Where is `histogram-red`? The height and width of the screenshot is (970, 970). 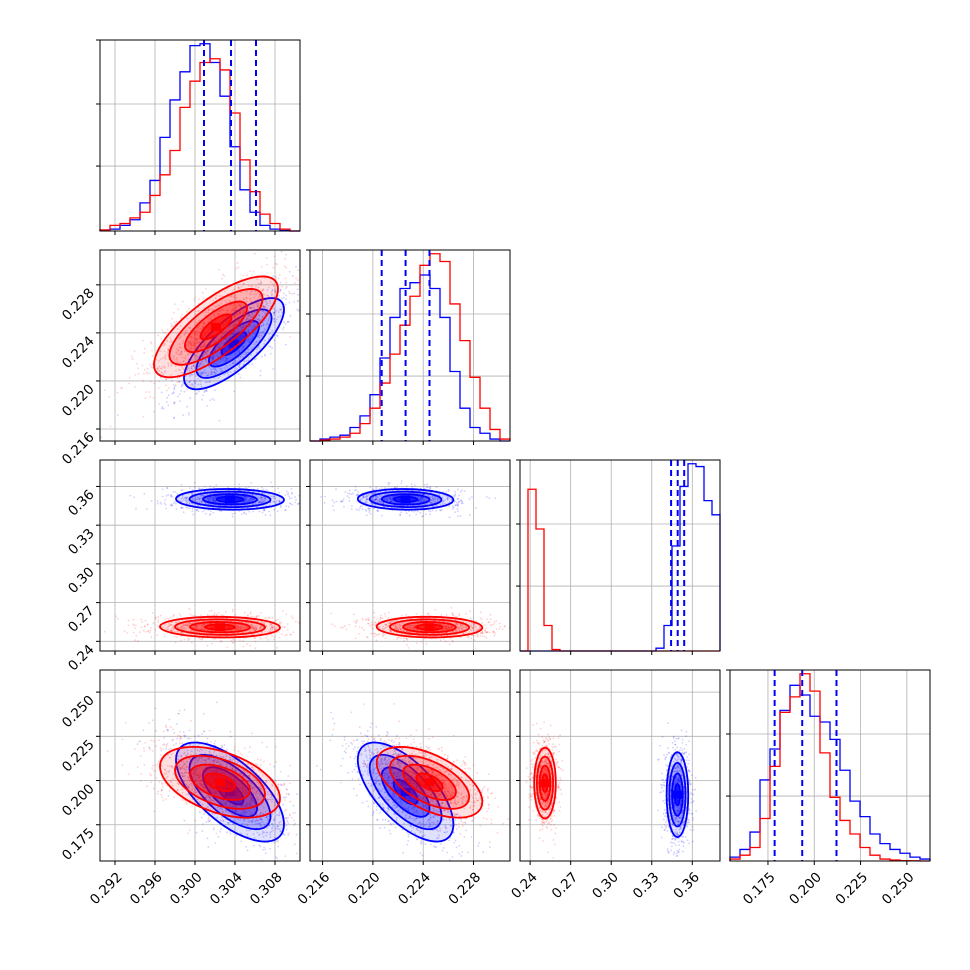 histogram-red is located at coordinates (620, 570).